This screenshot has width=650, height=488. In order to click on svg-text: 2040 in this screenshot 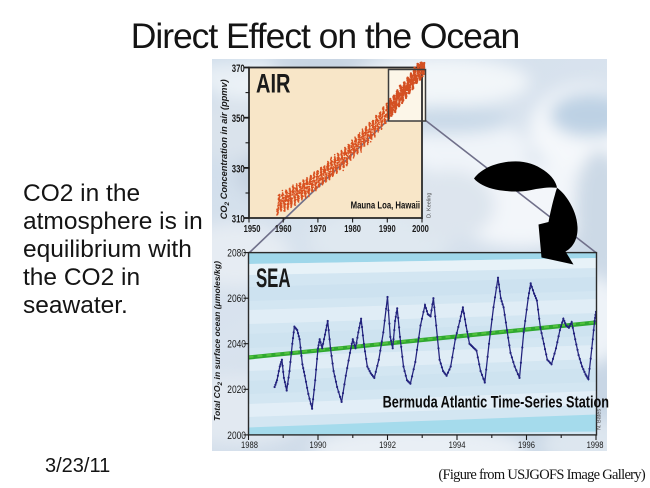, I will do `click(236, 345)`.